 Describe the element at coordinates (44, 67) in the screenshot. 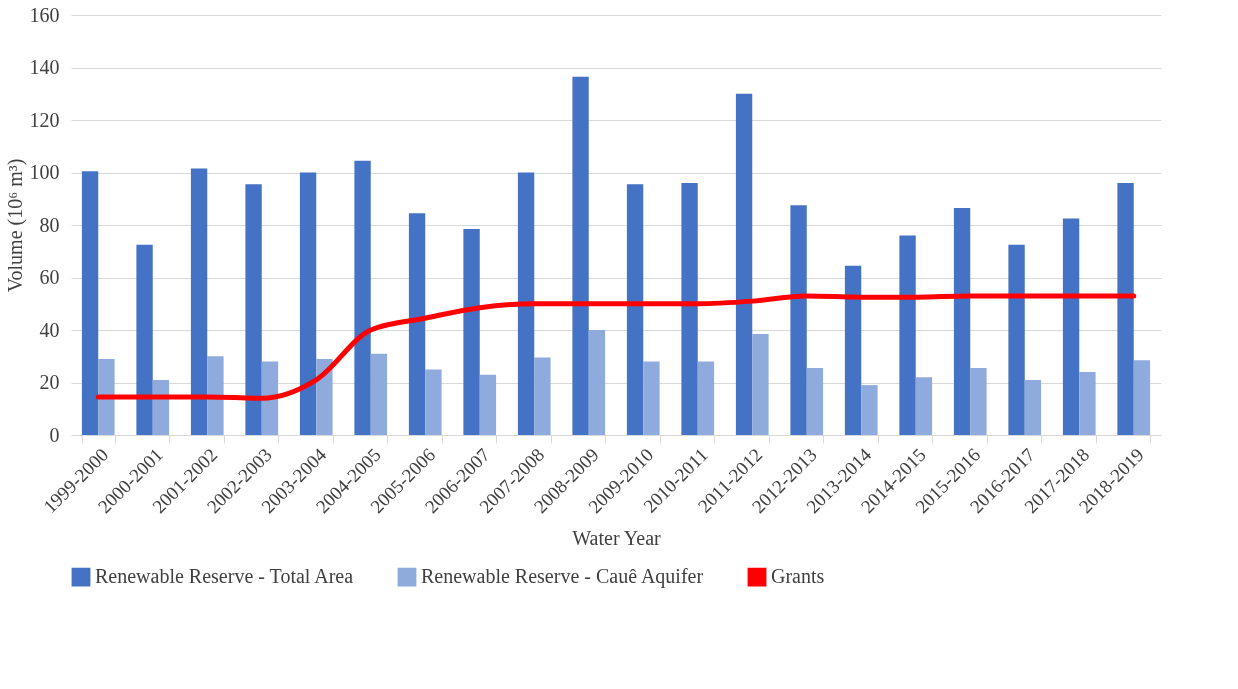

I see `y-tick-label: 140` at that location.